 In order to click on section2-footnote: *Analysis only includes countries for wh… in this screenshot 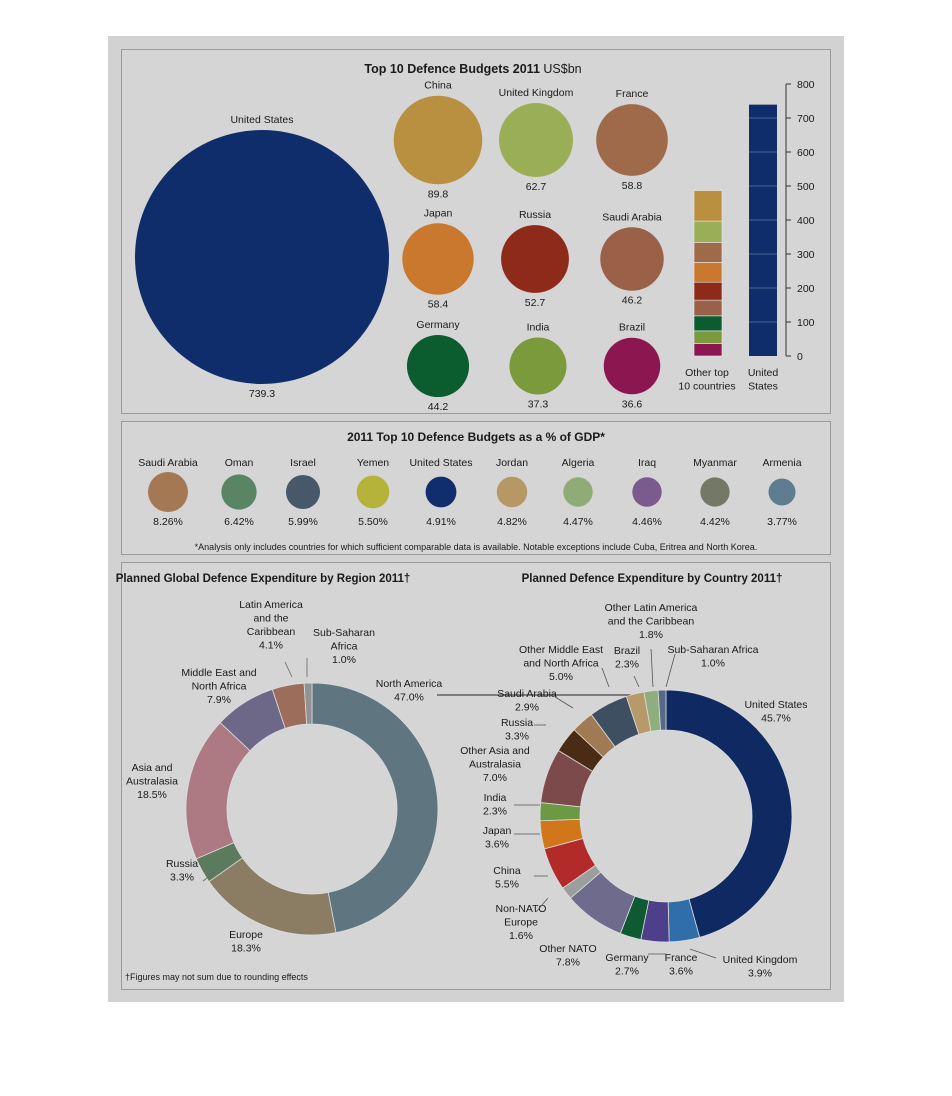, I will do `click(476, 547)`.